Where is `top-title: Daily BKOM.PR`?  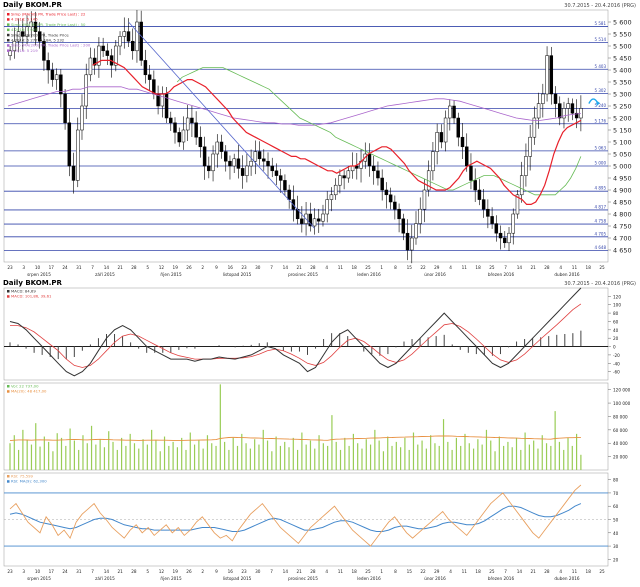 top-title: Daily BKOM.PR is located at coordinates (32, 5).